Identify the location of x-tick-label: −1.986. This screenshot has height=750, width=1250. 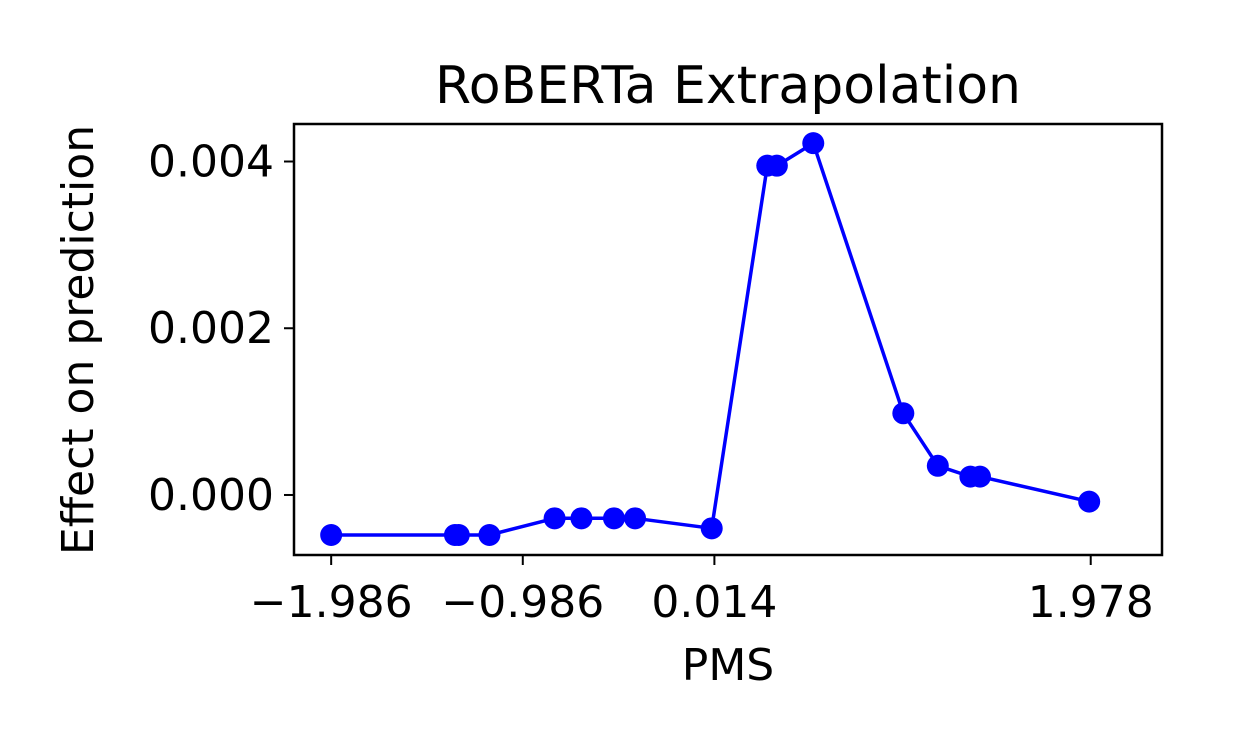
(331, 602).